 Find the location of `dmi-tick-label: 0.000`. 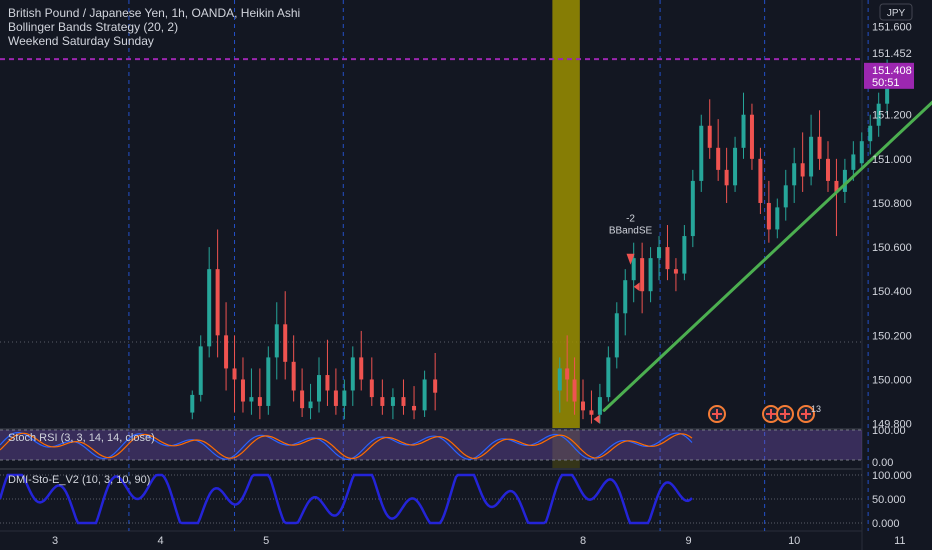

dmi-tick-label: 0.000 is located at coordinates (886, 524).